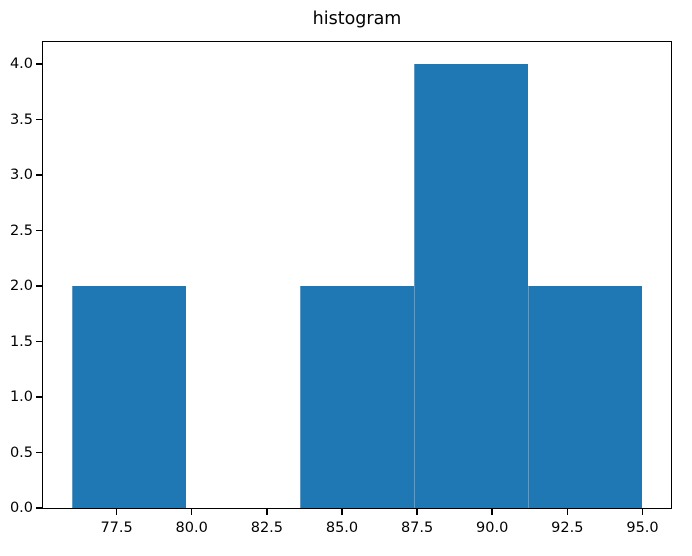 This screenshot has width=692, height=556. What do you see at coordinates (21, 175) in the screenshot?
I see `y-tick-label: 3.0` at bounding box center [21, 175].